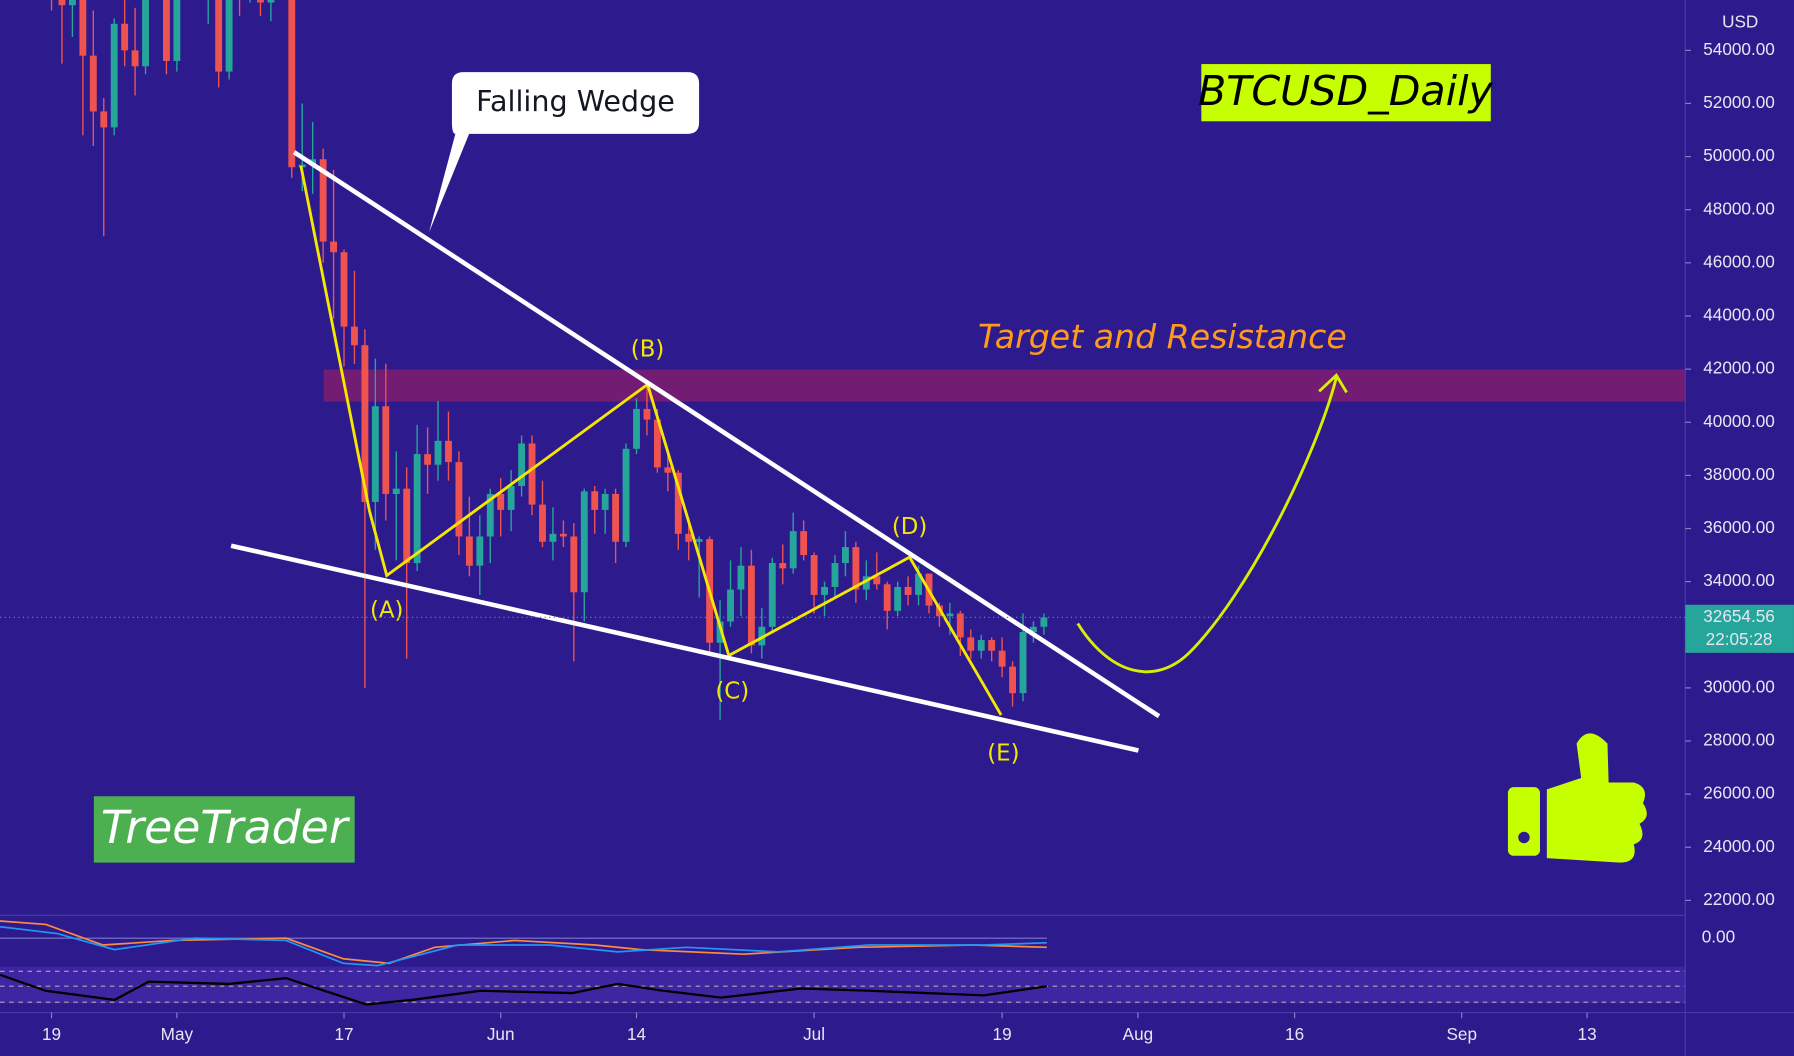 This screenshot has width=1794, height=1056. What do you see at coordinates (564, 152) in the screenshot?
I see `callout` at bounding box center [564, 152].